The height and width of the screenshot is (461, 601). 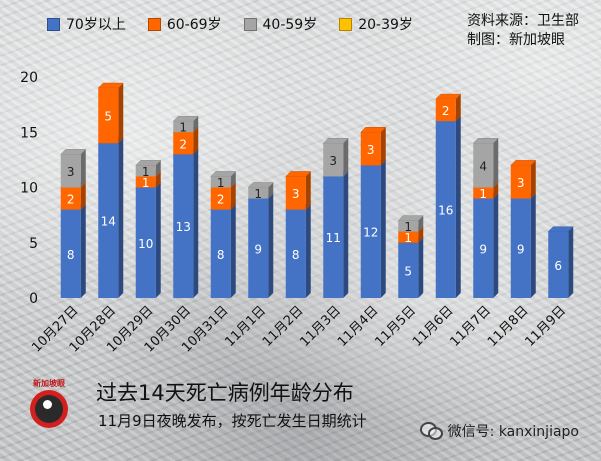 I want to click on legend-label-40-59: 40-59岁, so click(x=290, y=25).